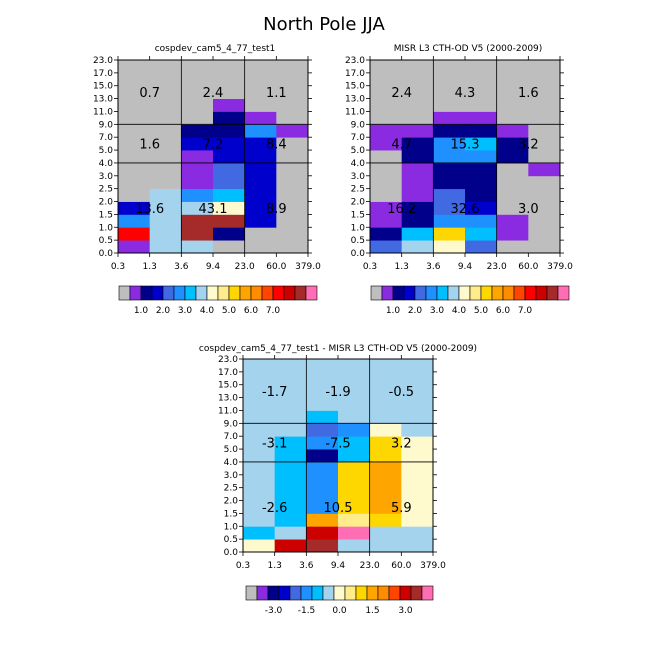  What do you see at coordinates (231, 489) in the screenshot?
I see `y-tick-label: 2.5` at bounding box center [231, 489].